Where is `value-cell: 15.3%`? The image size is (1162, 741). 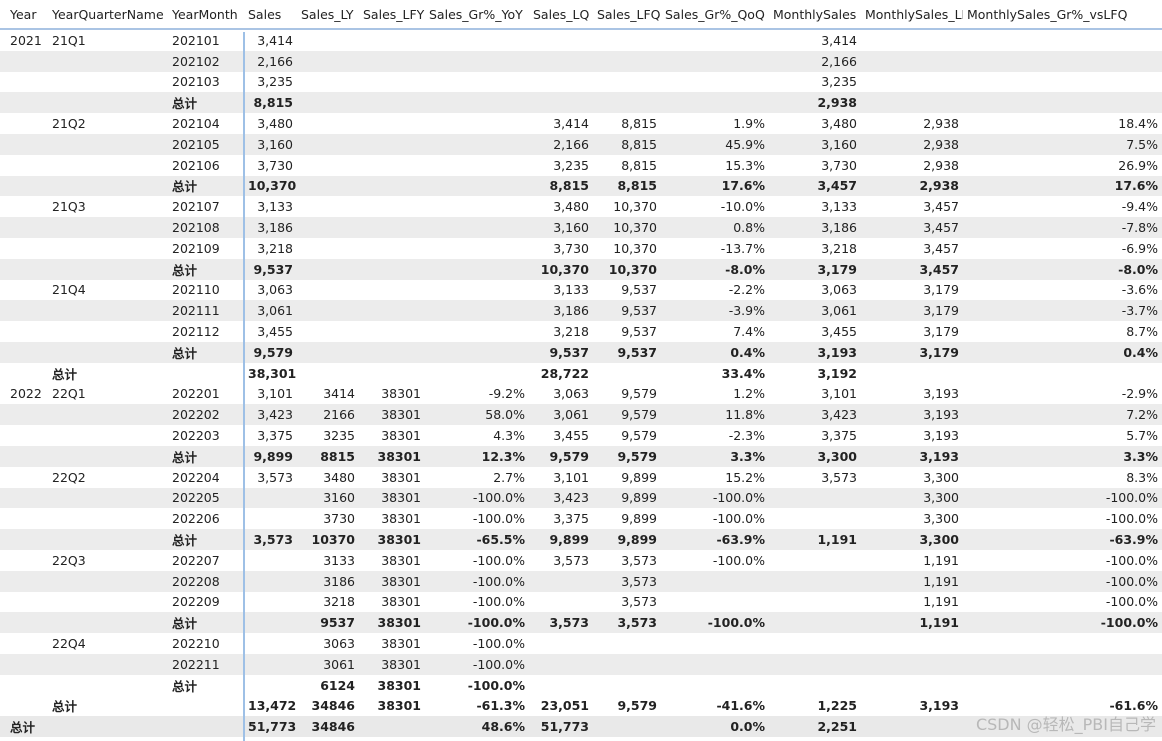 value-cell: 15.3% is located at coordinates (745, 165).